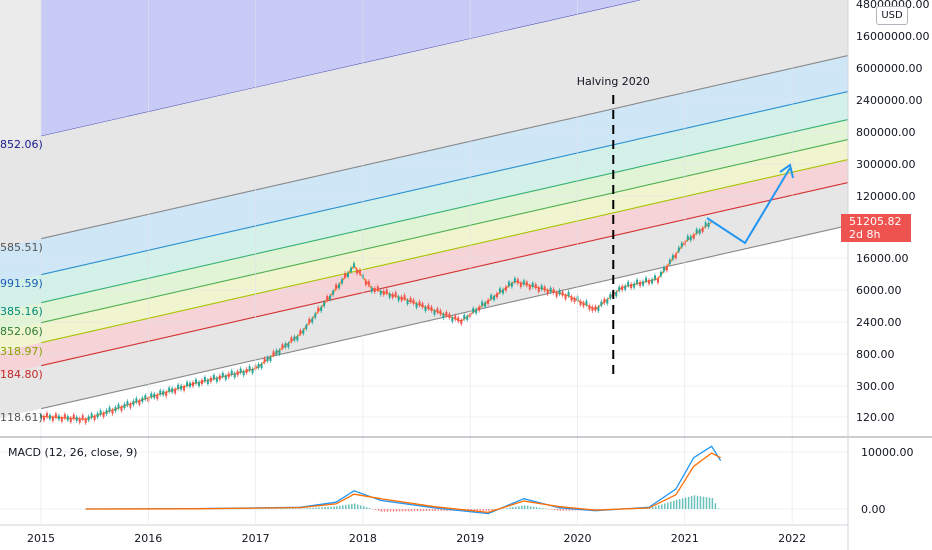  What do you see at coordinates (613, 81) in the screenshot?
I see `halving-label: Halving 2020` at bounding box center [613, 81].